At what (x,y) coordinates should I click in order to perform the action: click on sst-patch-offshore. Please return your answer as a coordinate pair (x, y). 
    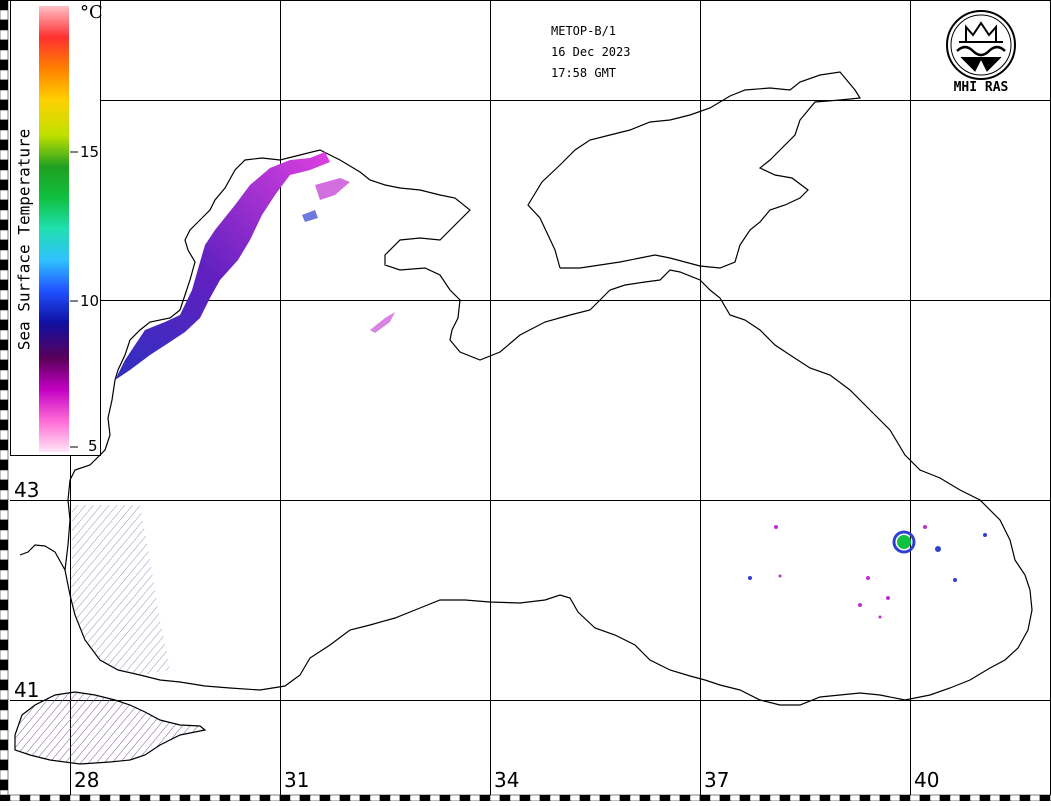
    Looking at the image, I should click on (382, 322).